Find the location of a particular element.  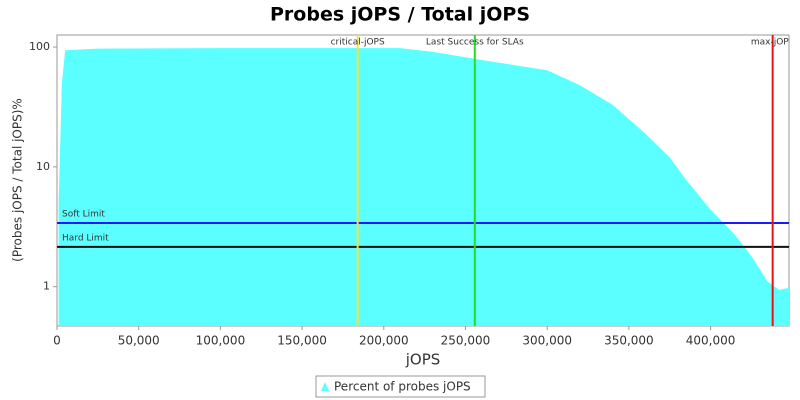

x-tick-label: 100,000 is located at coordinates (221, 341).